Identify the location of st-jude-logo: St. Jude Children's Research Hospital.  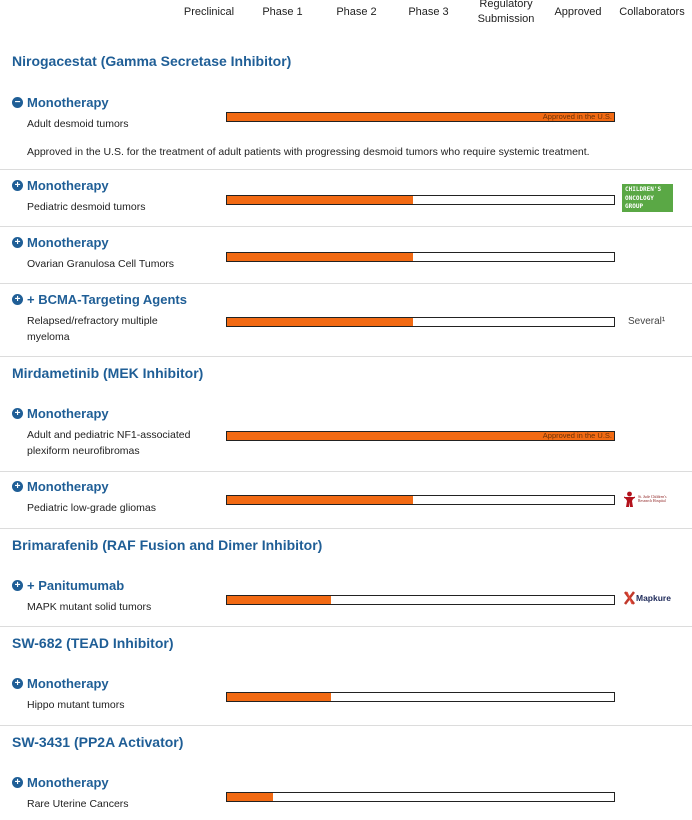
(647, 499).